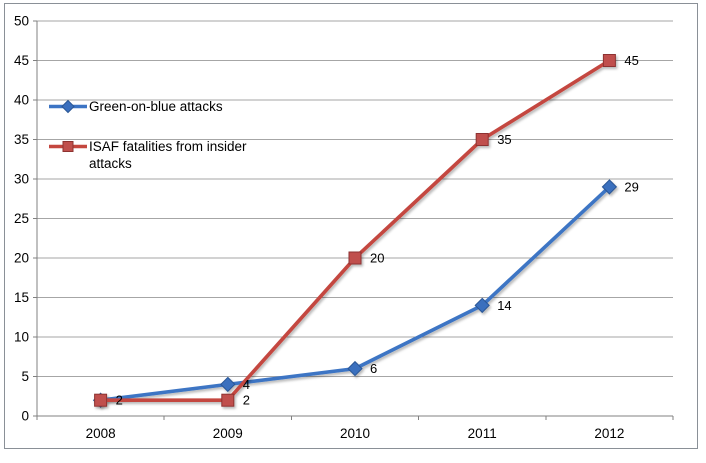 This screenshot has height=463, width=706. I want to click on x-tick-label: 2012, so click(609, 433).